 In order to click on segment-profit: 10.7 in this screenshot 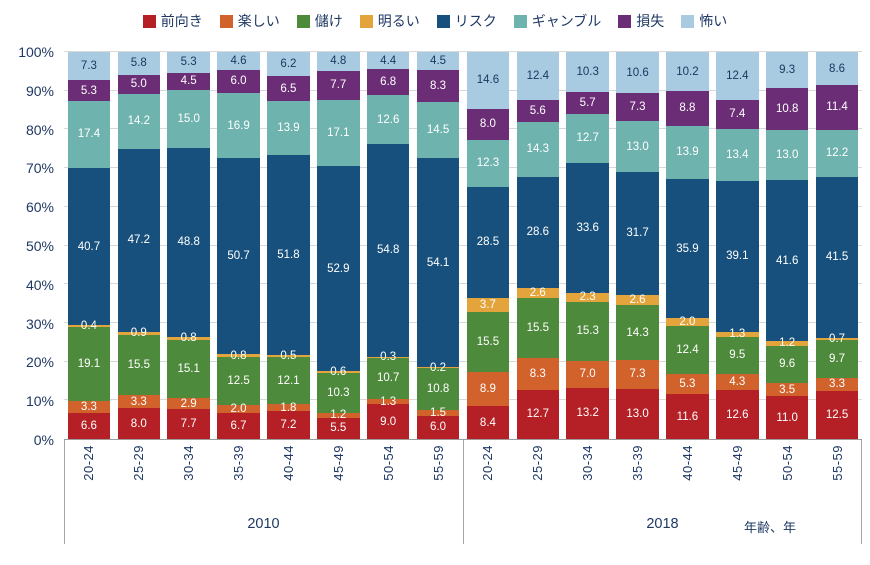, I will do `click(388, 378)`.